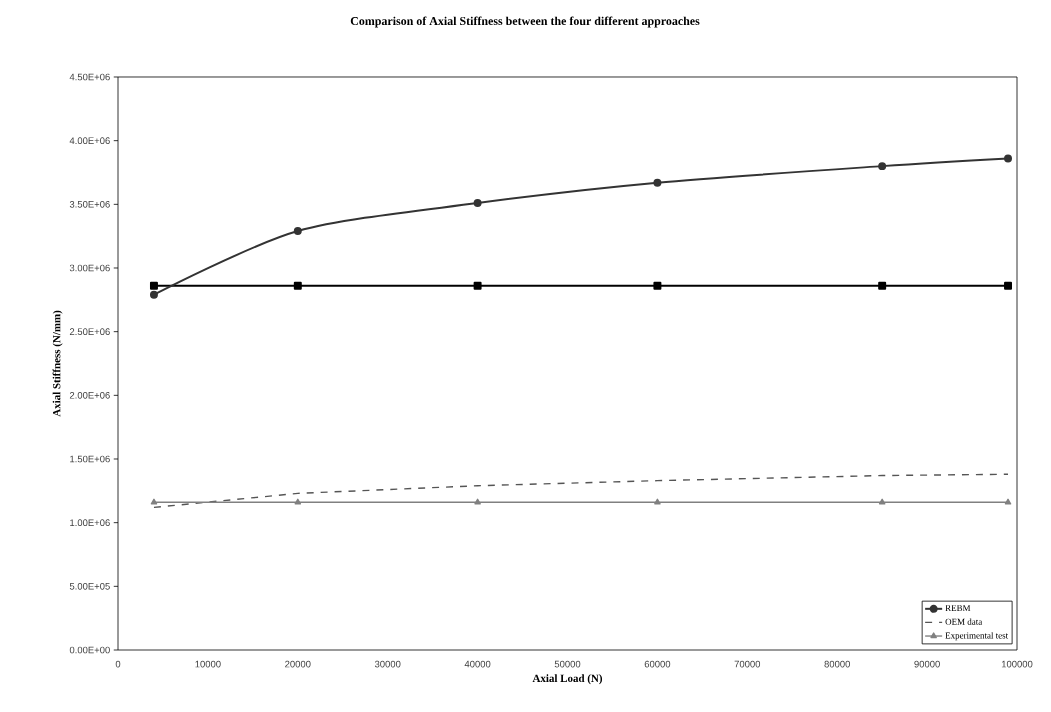 This screenshot has width=1051, height=712. Describe the element at coordinates (657, 664) in the screenshot. I see `x-tick-label: 60000` at that location.